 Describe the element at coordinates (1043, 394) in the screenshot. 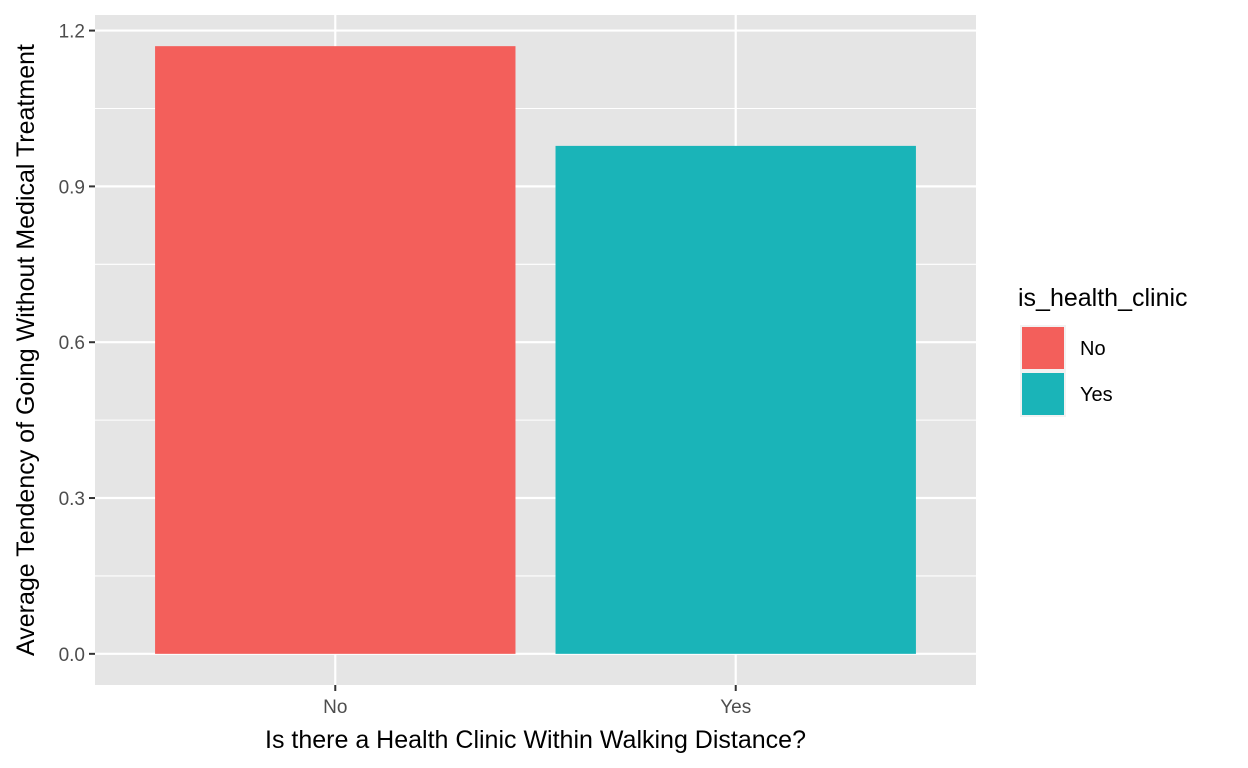

I see `legend-swatch-yes` at that location.